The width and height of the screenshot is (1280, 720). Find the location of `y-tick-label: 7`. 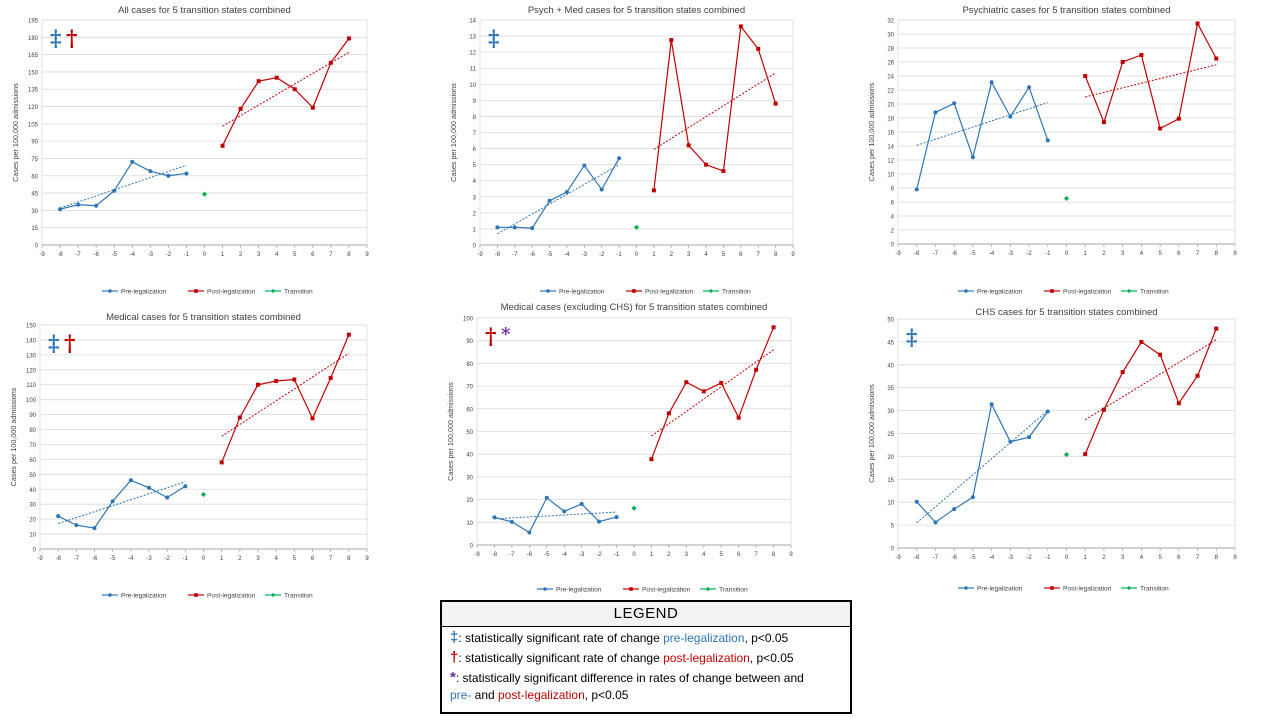

y-tick-label: 7 is located at coordinates (475, 134).